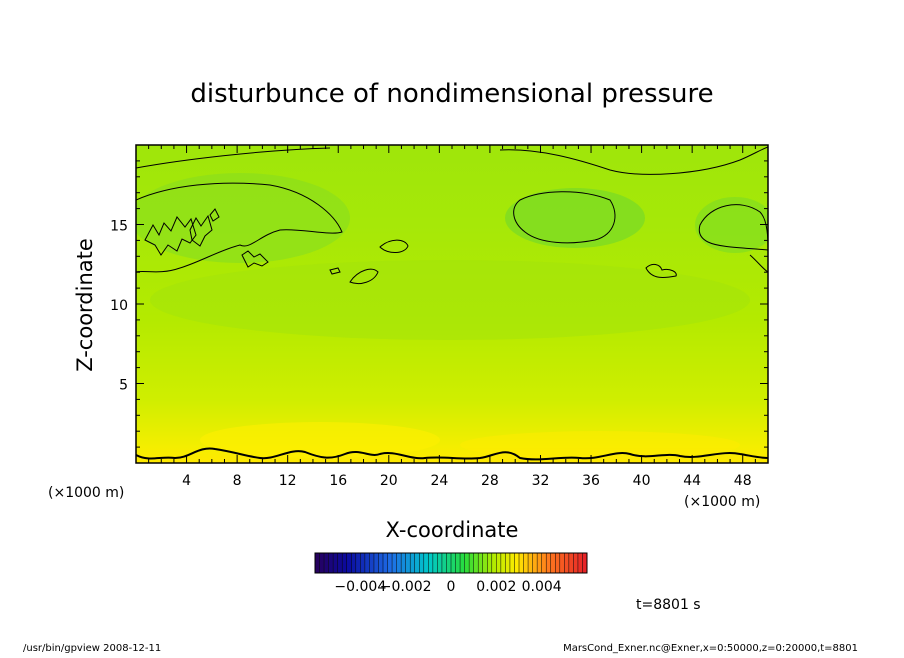  Describe the element at coordinates (451, 587) in the screenshot. I see `colorbar-tick-label: 0` at that location.